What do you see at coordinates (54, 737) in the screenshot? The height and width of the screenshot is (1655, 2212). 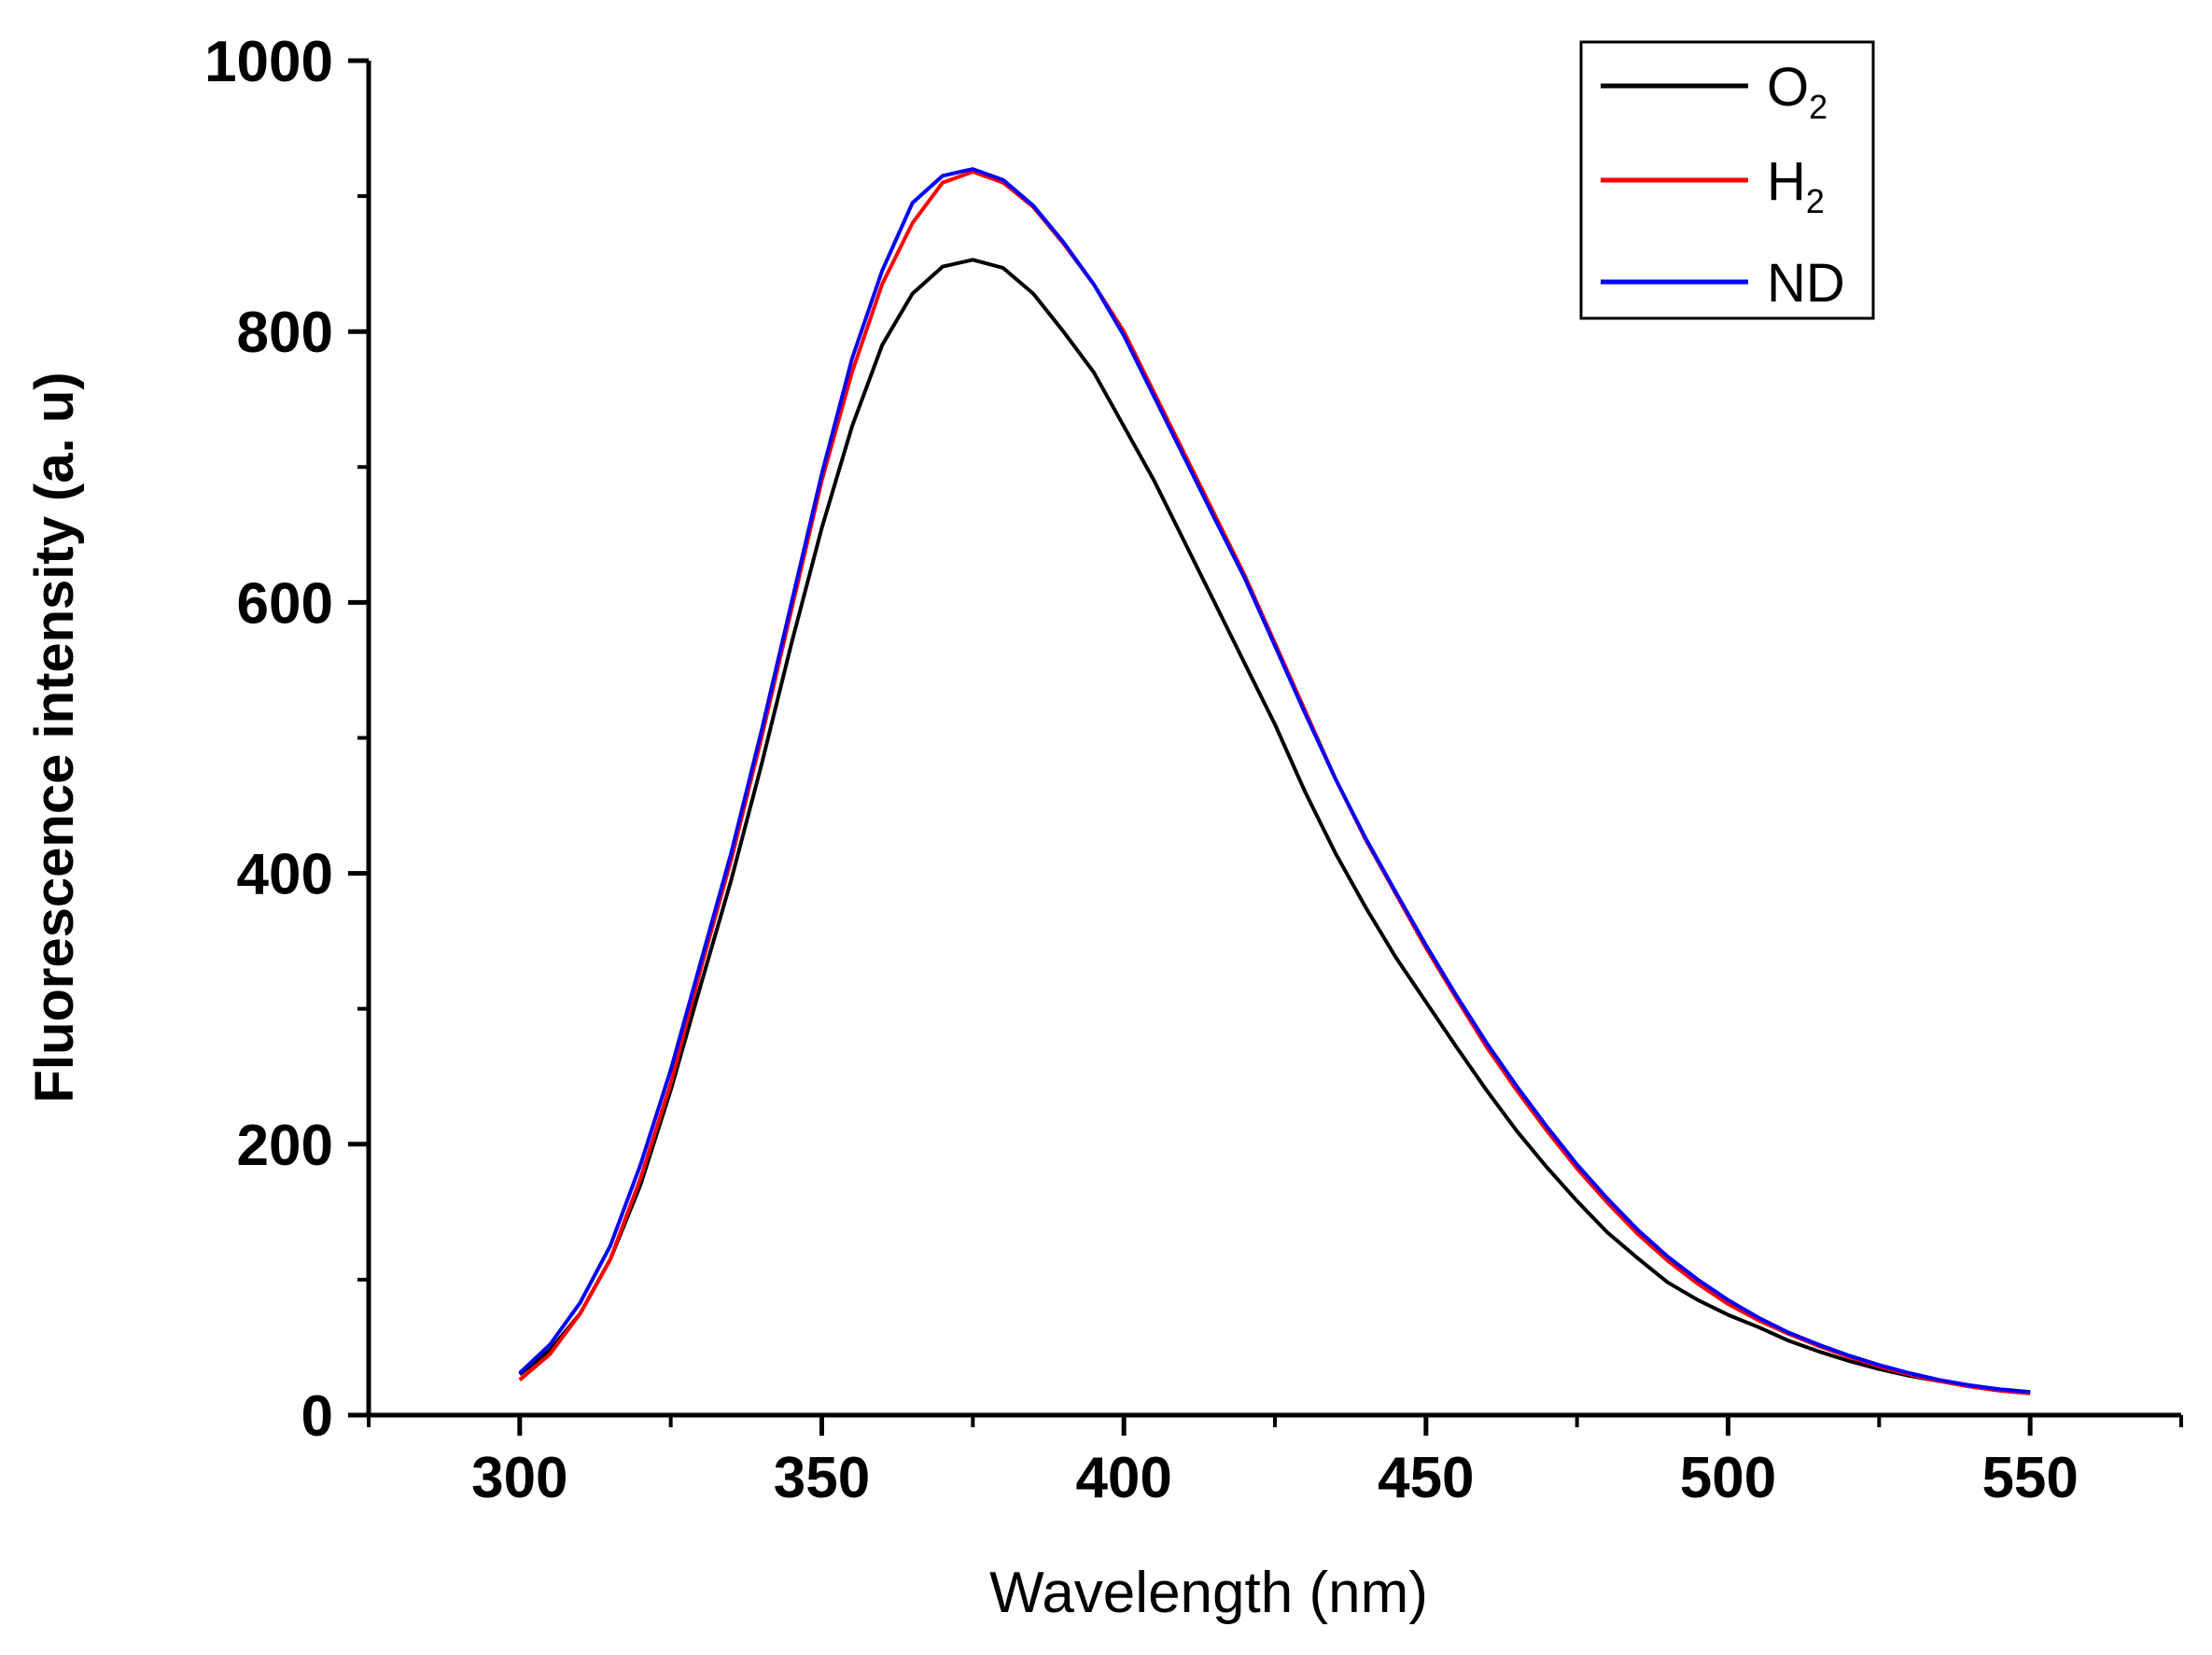 I see `y-axis-title: Fluorescence intensity (a. u)` at bounding box center [54, 737].